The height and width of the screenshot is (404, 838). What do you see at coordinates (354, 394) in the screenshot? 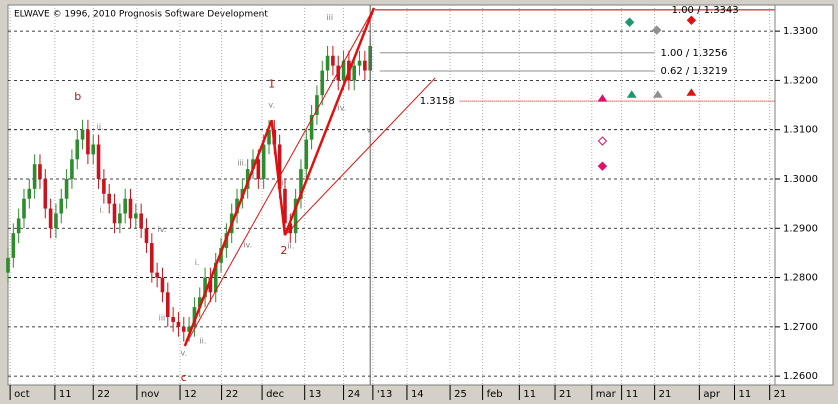
I see `x-tick-label: 24` at bounding box center [354, 394].